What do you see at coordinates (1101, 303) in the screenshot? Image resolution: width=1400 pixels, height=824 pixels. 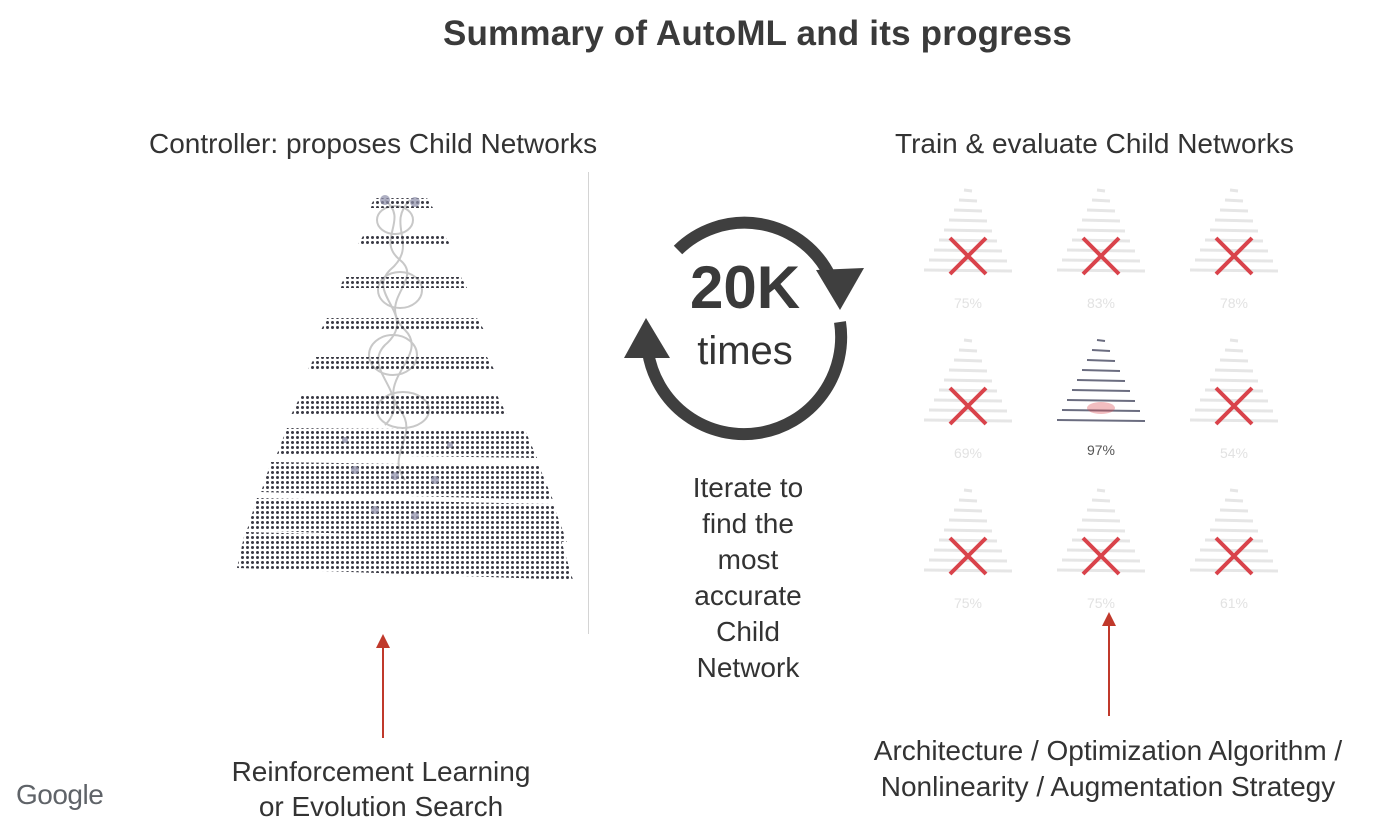 I see `child-accuracy: 83%` at bounding box center [1101, 303].